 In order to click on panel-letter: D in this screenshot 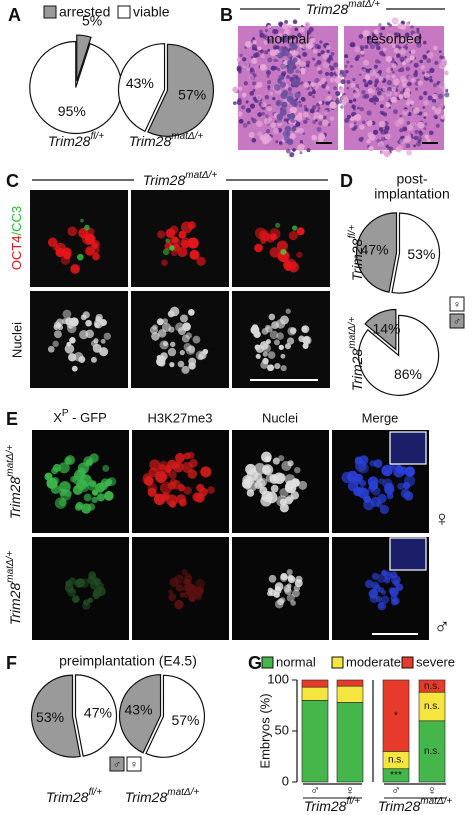, I will do `click(346, 181)`.